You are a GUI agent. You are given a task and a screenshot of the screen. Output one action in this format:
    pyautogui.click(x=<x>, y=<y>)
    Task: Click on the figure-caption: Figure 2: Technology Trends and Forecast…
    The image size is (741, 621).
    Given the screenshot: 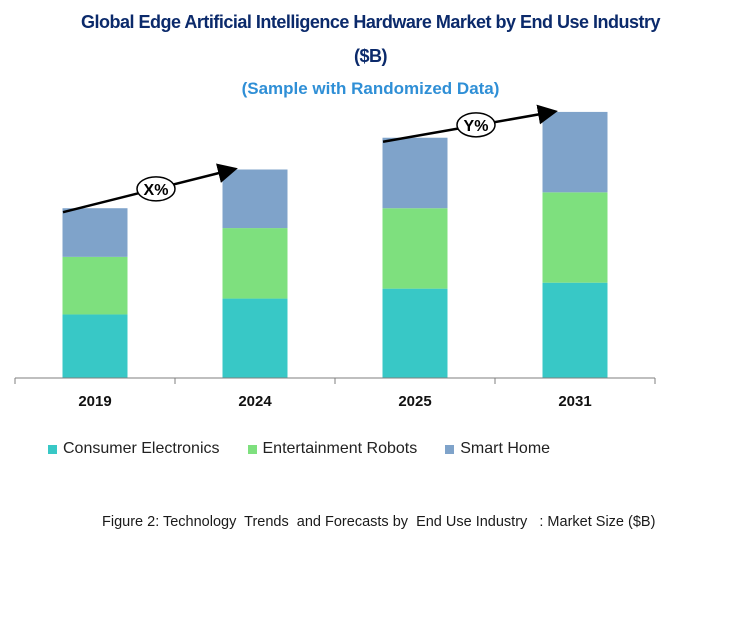 What is the action you would take?
    pyautogui.click(x=379, y=522)
    